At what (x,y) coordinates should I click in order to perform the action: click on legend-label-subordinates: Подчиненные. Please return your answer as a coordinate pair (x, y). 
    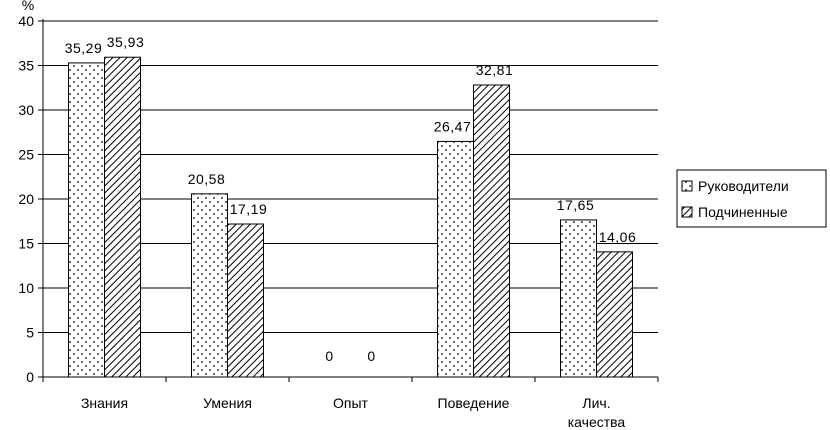
    Looking at the image, I should click on (743, 212).